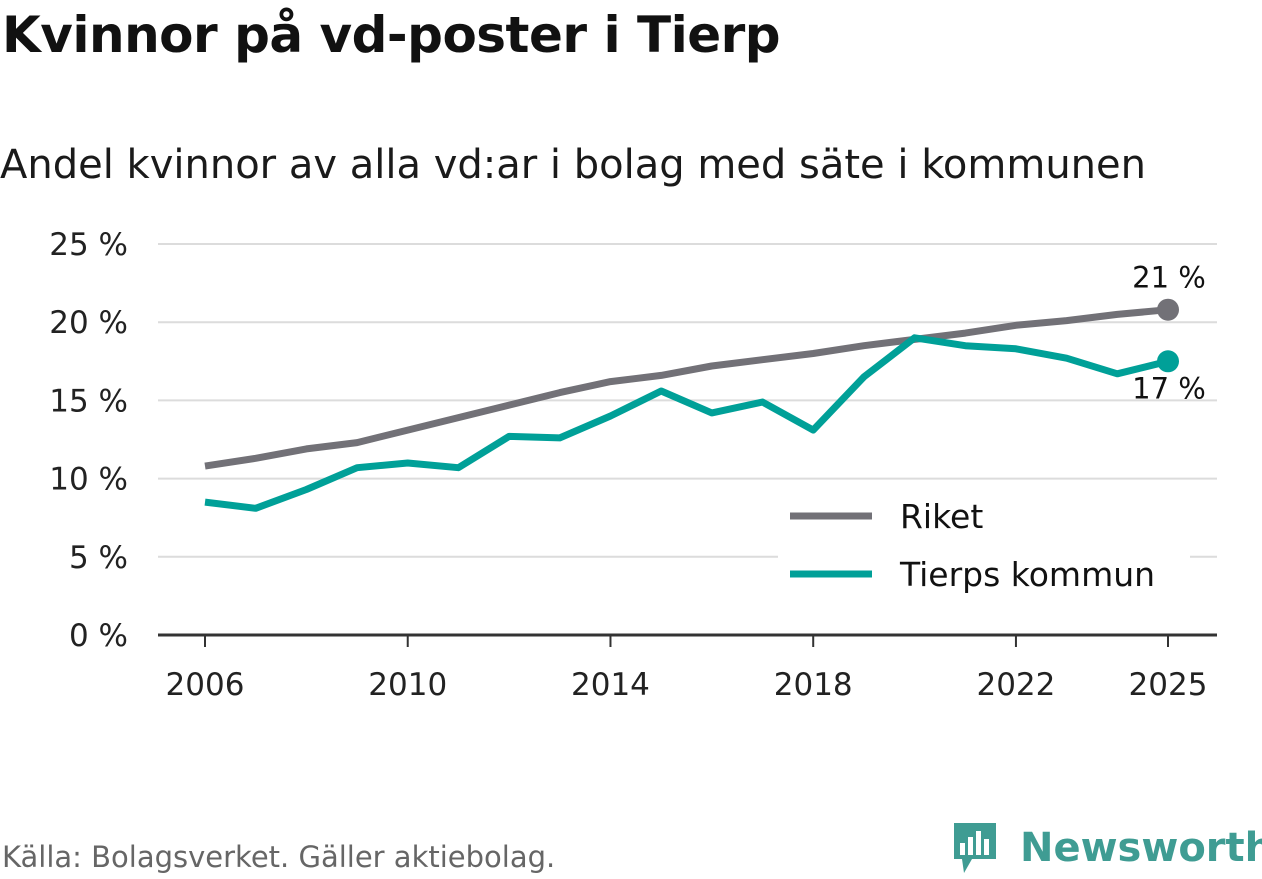 This screenshot has height=879, width=1262. I want to click on x-tick-label: 2010, so click(407, 685).